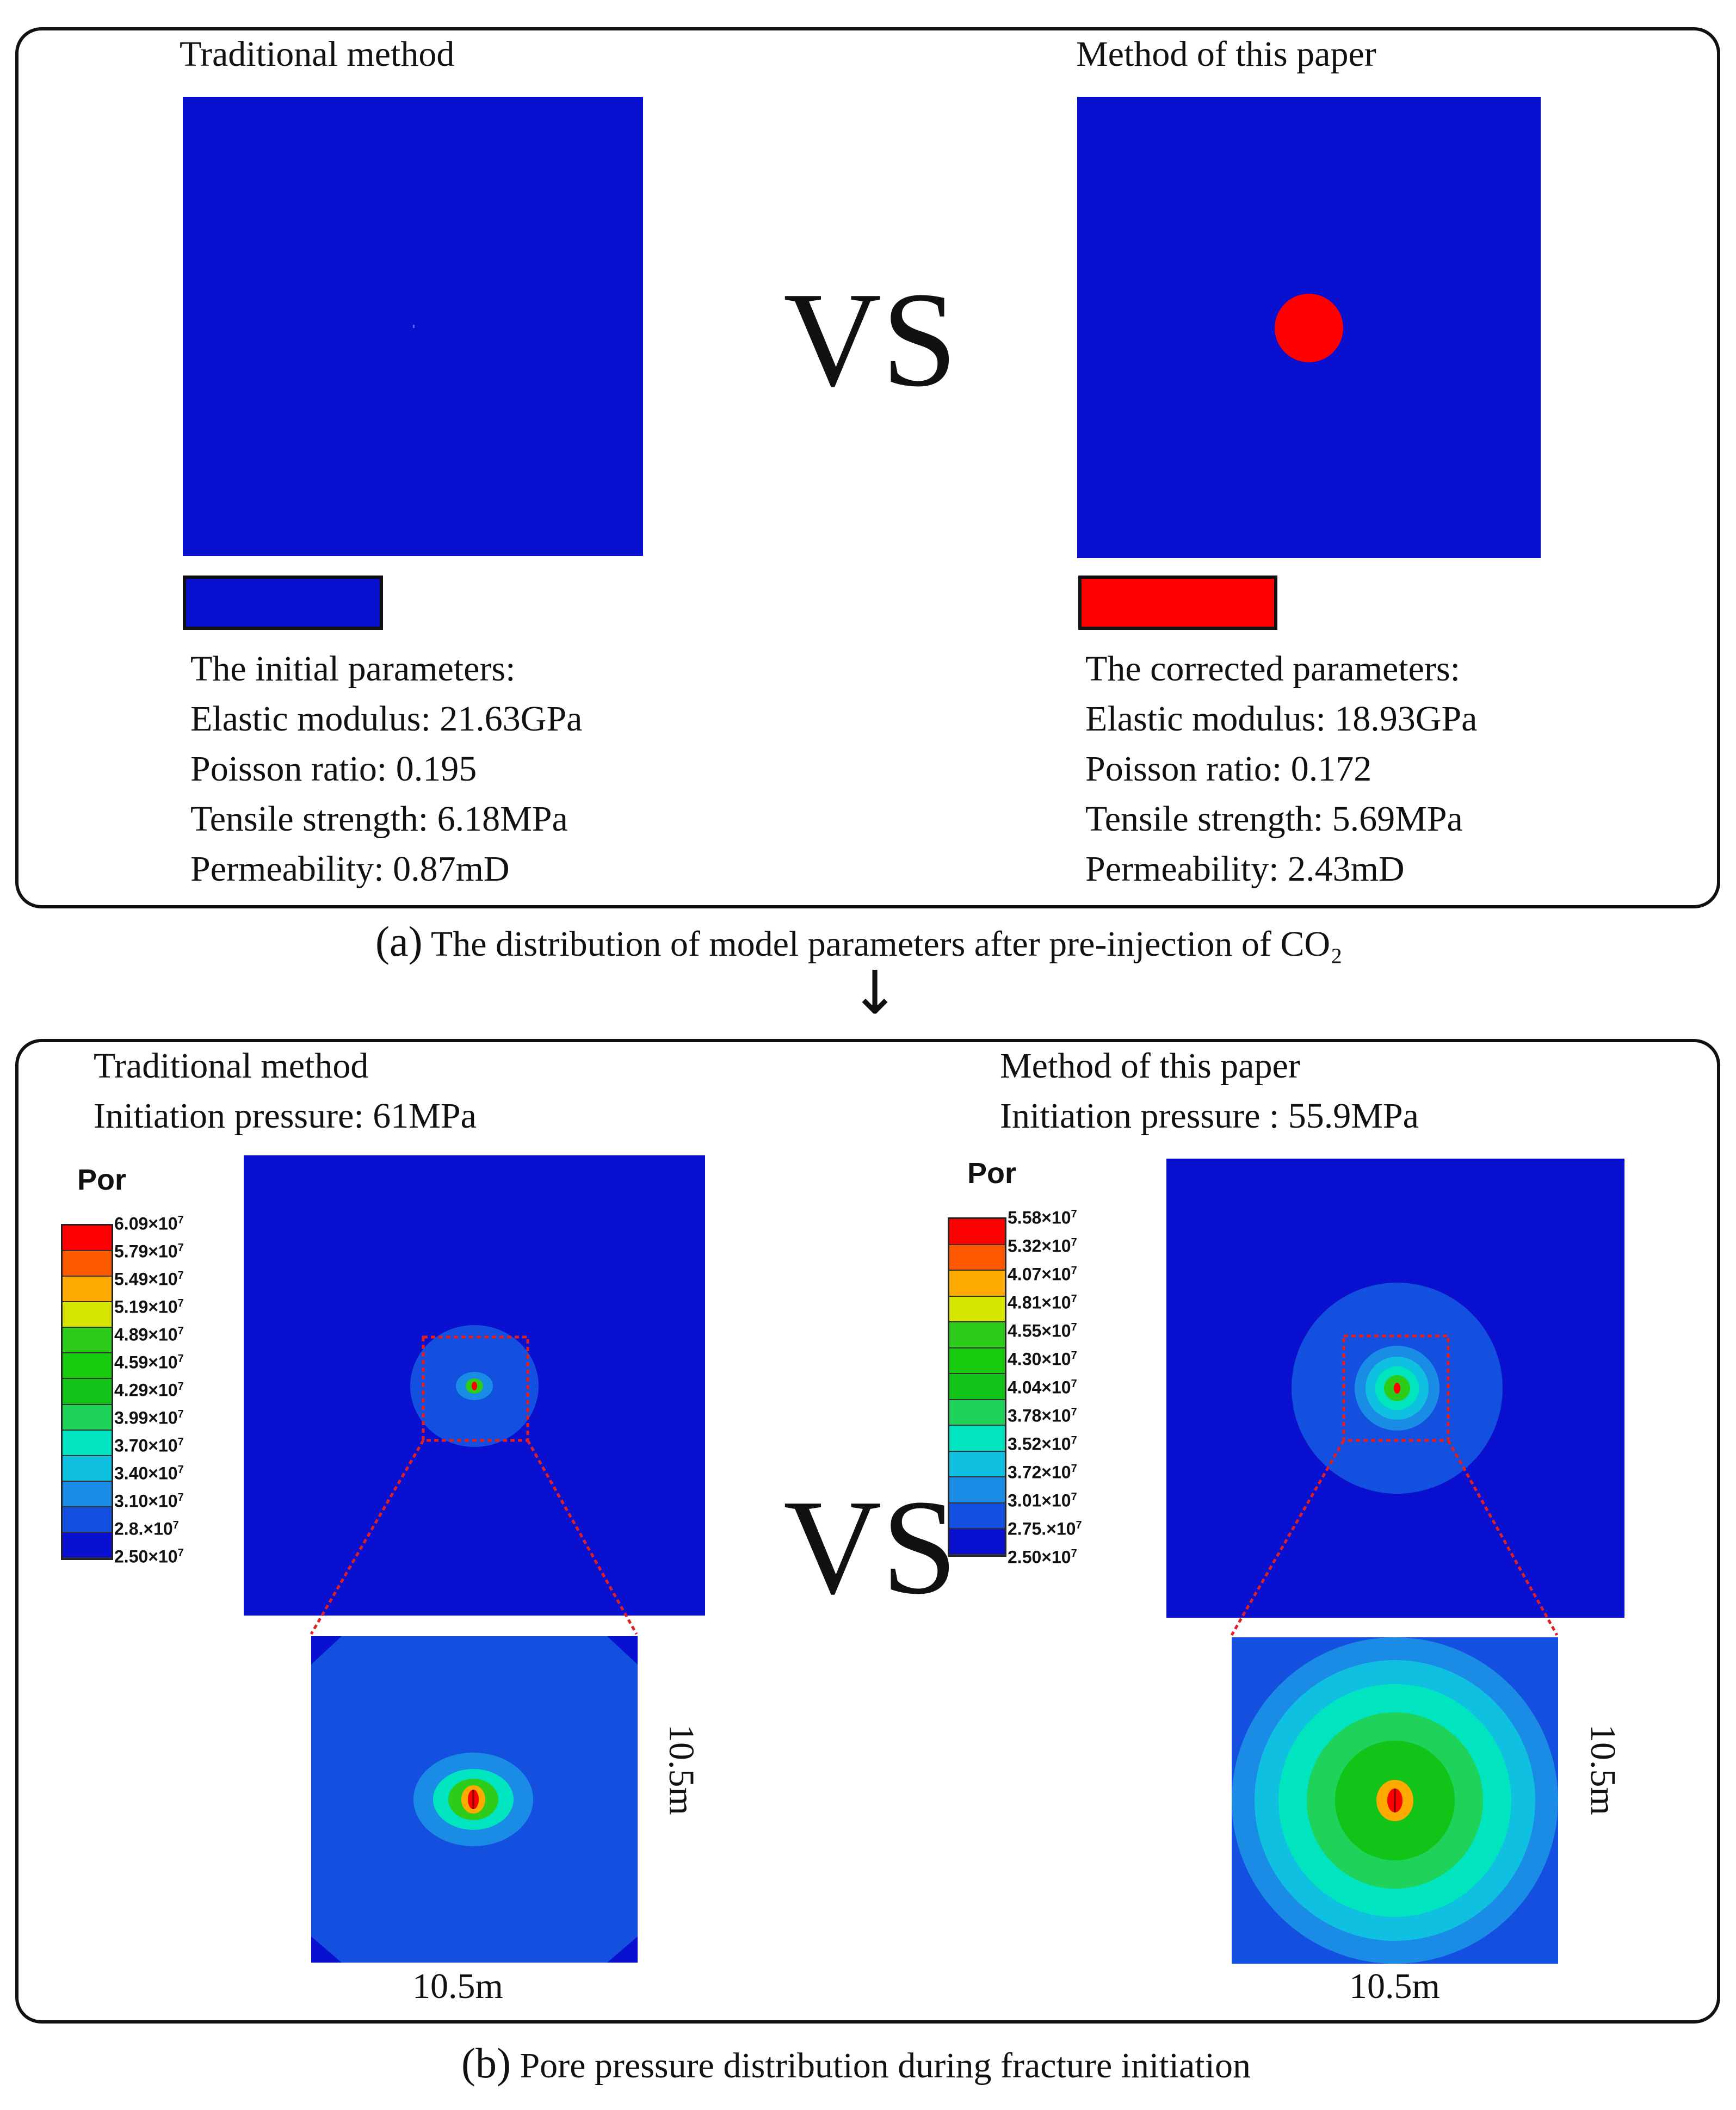  I want to click on legend-label: 6.09×107, so click(149, 1224).